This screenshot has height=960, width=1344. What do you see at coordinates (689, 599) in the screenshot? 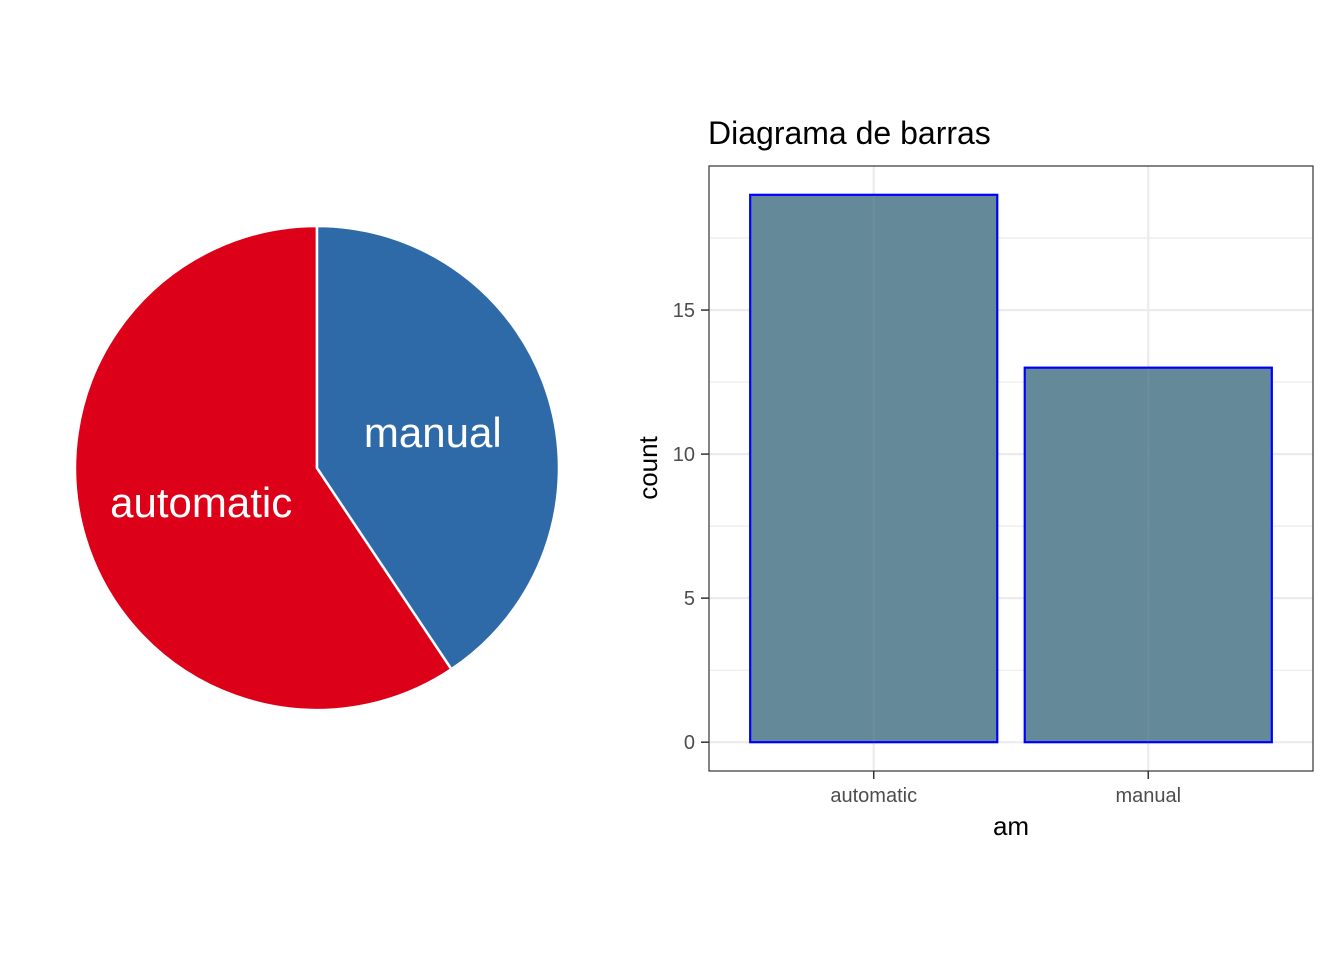
I see `y-tick-label: 5` at bounding box center [689, 599].